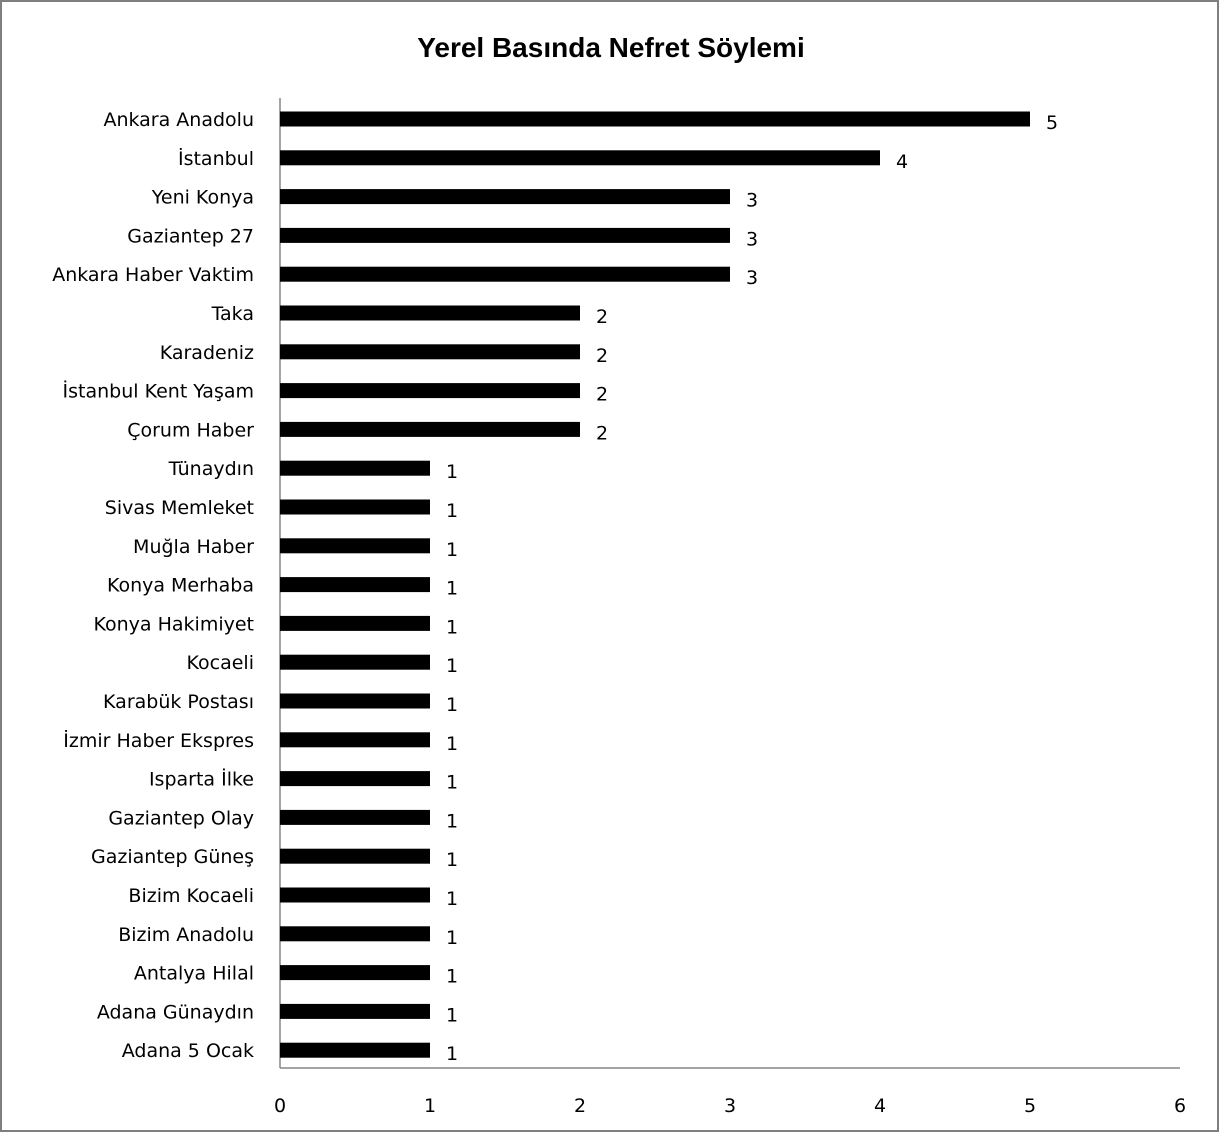 The image size is (1219, 1134). What do you see at coordinates (902, 162) in the screenshot?
I see `data-label: 4` at bounding box center [902, 162].